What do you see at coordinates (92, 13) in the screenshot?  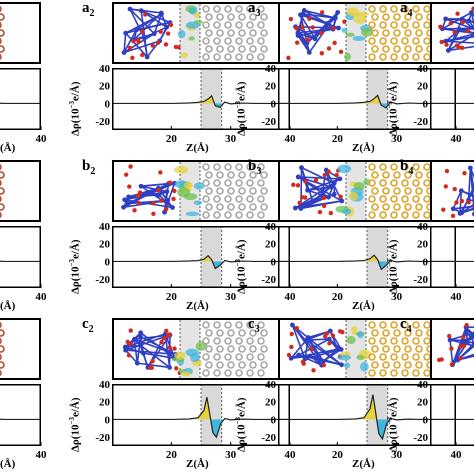 I see `panel-index: 2` at bounding box center [92, 13].